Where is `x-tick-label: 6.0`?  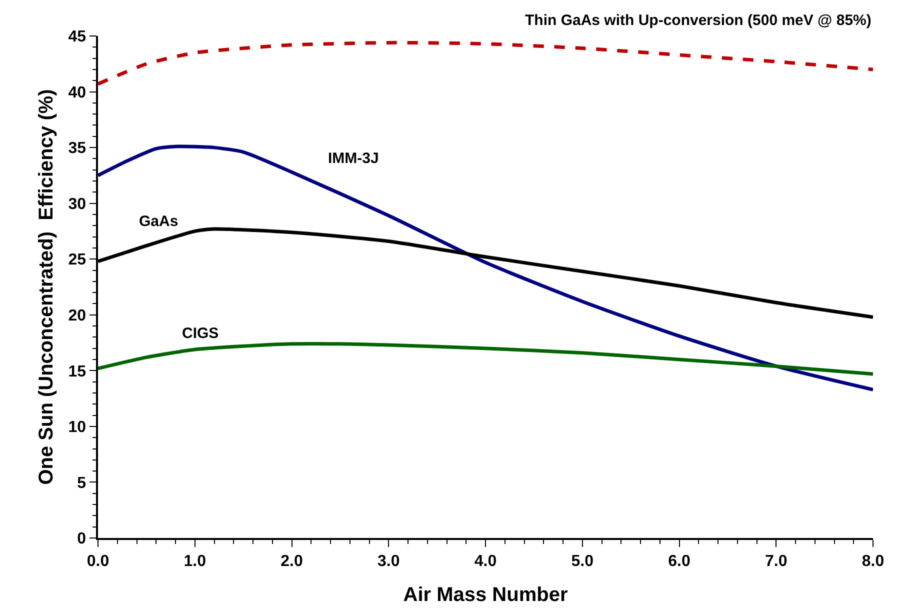 x-tick-label: 6.0 is located at coordinates (679, 561).